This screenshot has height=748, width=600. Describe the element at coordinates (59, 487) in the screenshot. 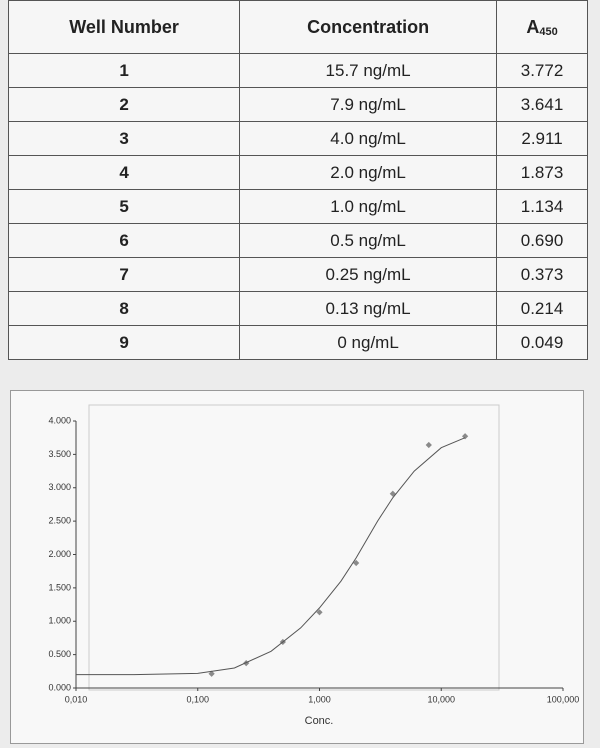

I see `y-tick-label: 3.000` at that location.